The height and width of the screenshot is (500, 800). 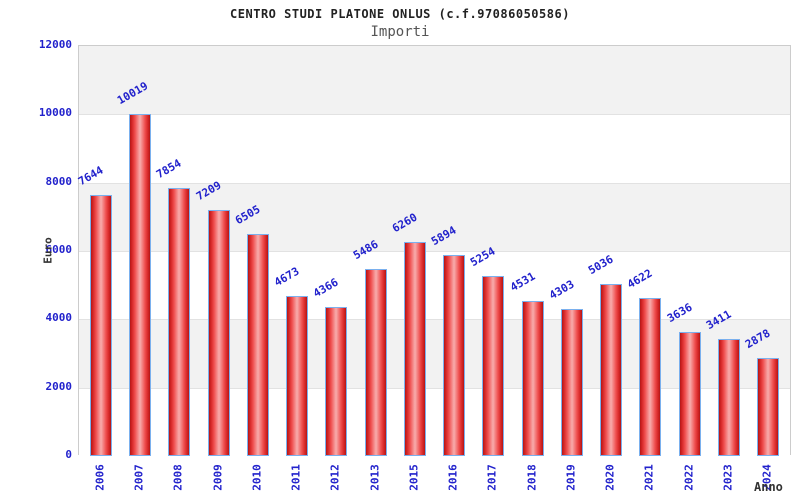 I want to click on x-tick-label: 2020, so click(x=610, y=477).